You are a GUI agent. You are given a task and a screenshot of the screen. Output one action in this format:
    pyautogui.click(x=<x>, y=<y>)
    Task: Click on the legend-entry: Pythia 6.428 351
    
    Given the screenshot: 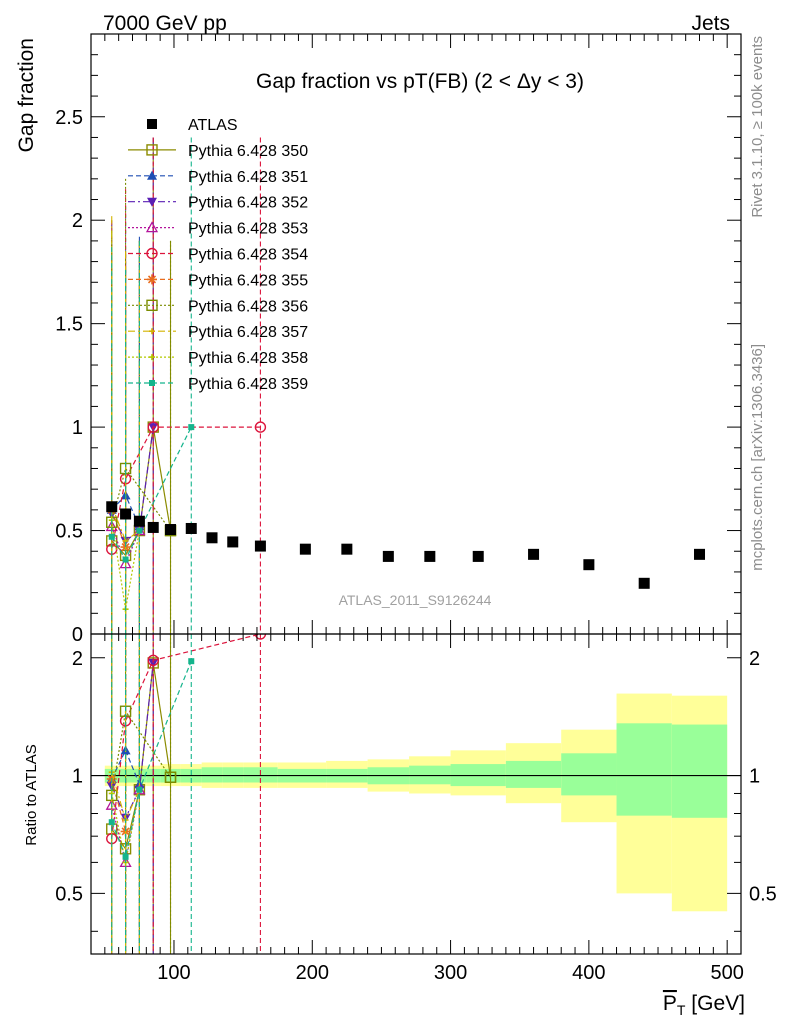 What is the action you would take?
    pyautogui.click(x=218, y=177)
    